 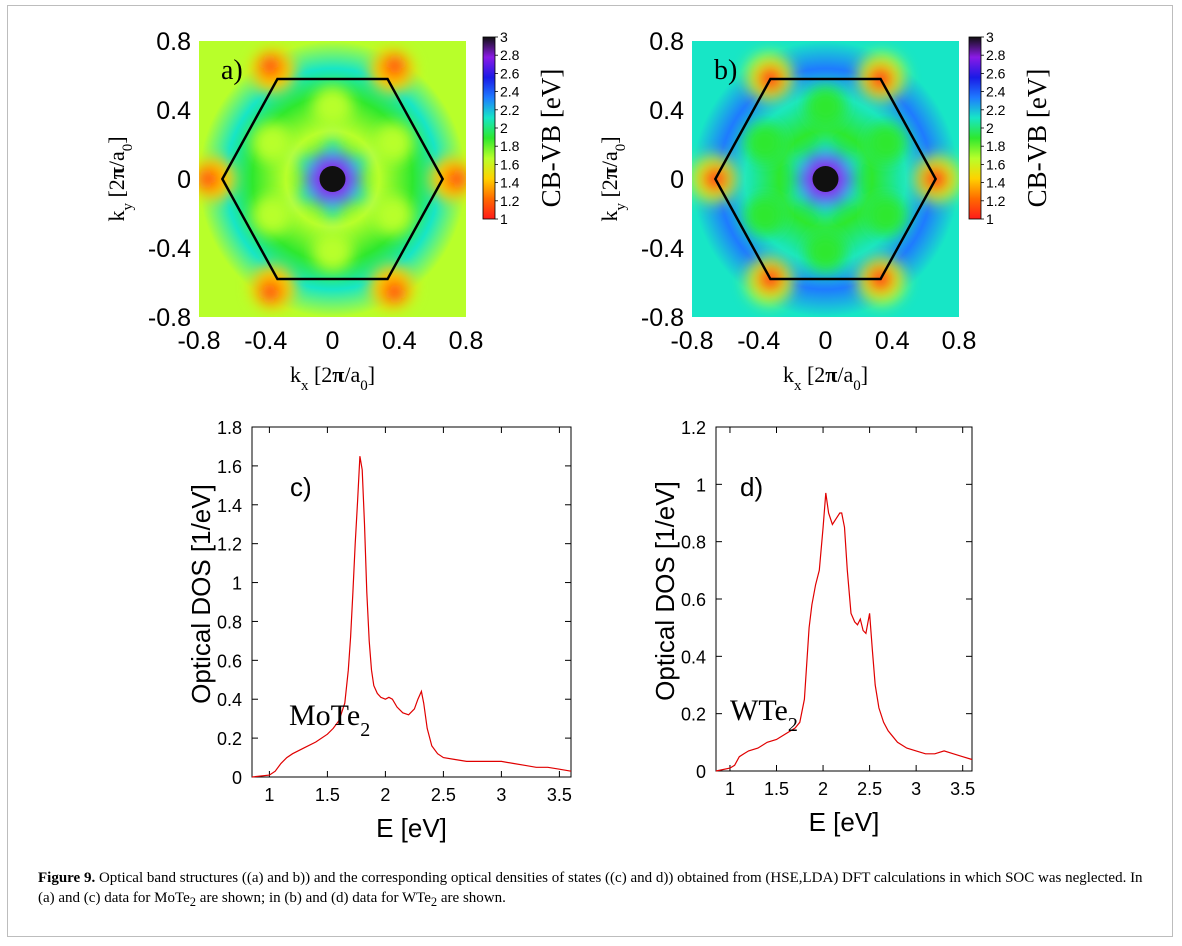 I want to click on y-tick-label: -0.4, so click(x=169, y=249).